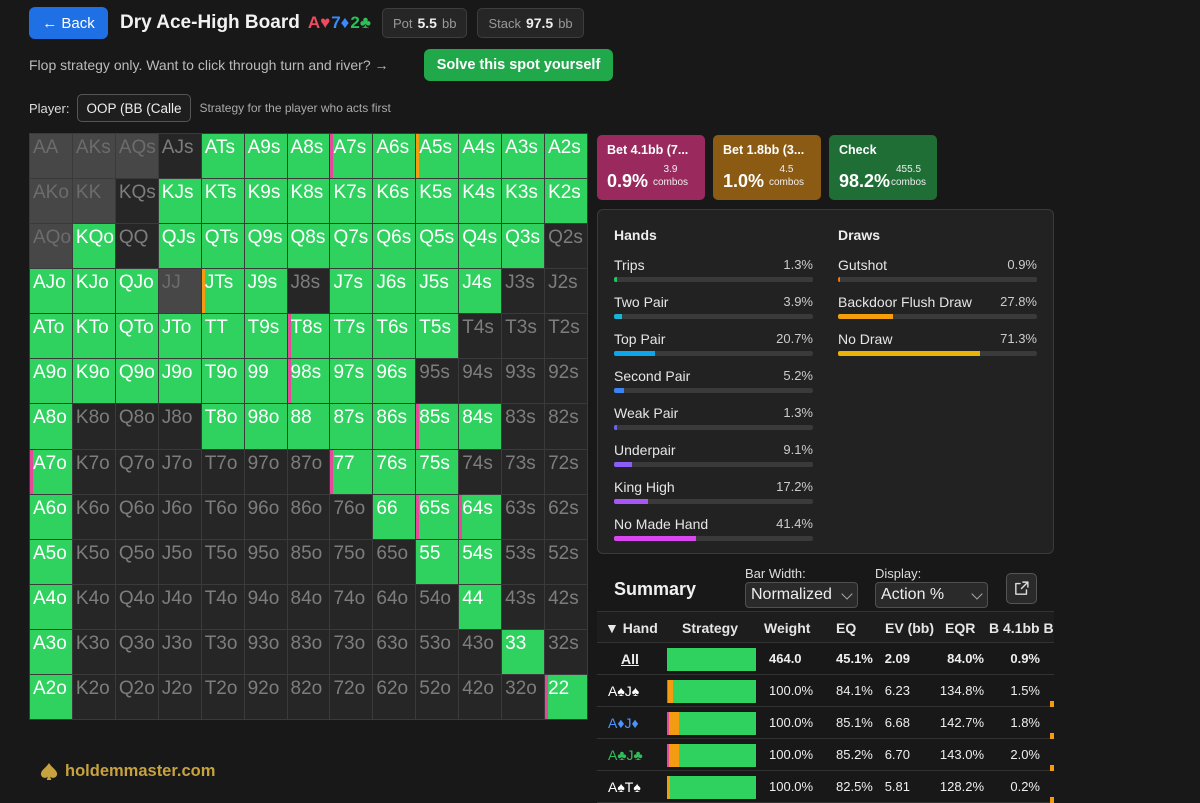 The height and width of the screenshot is (803, 1200). I want to click on table-row: A♦J♦ 100.0% 85.1% 6.68 142.7% 1.8%, so click(825, 723).